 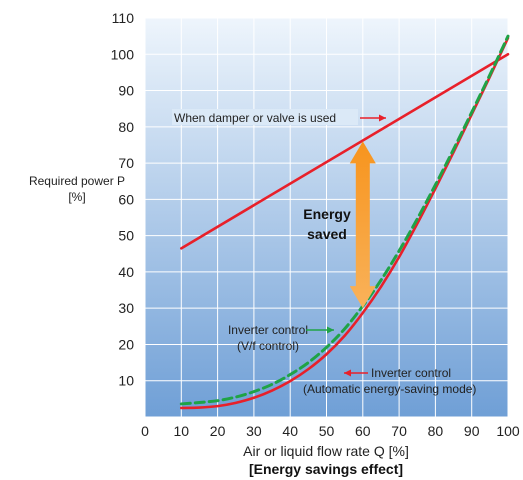 What do you see at coordinates (327, 431) in the screenshot?
I see `x-tick-label: 50` at bounding box center [327, 431].